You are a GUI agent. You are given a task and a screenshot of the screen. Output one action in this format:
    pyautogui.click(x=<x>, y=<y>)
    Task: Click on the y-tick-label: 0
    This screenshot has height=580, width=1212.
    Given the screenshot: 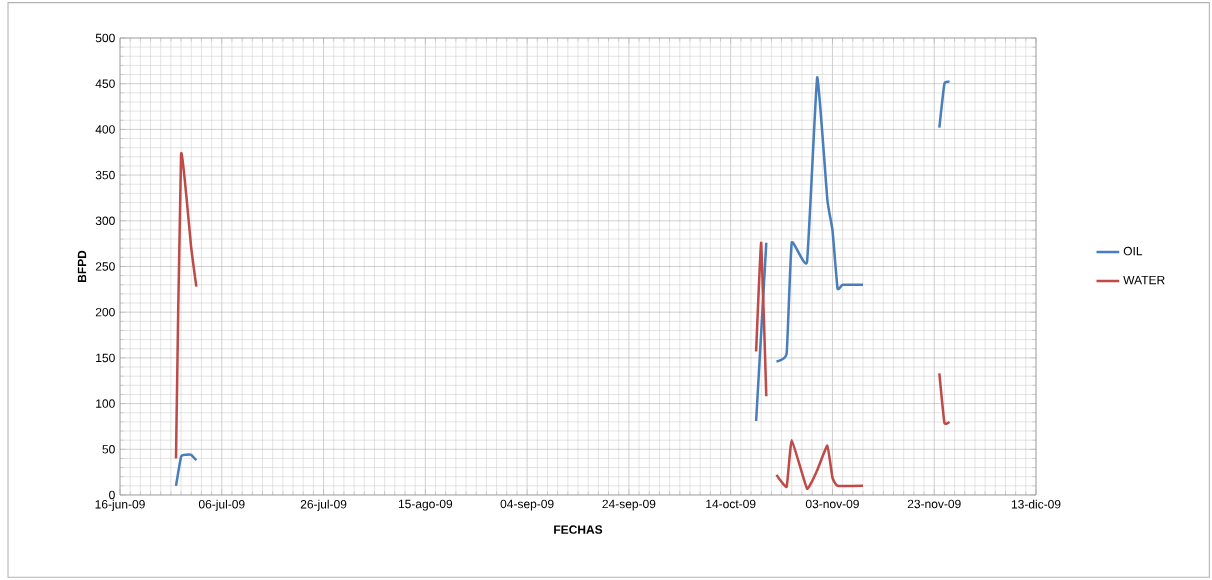 What is the action you would take?
    pyautogui.click(x=112, y=495)
    